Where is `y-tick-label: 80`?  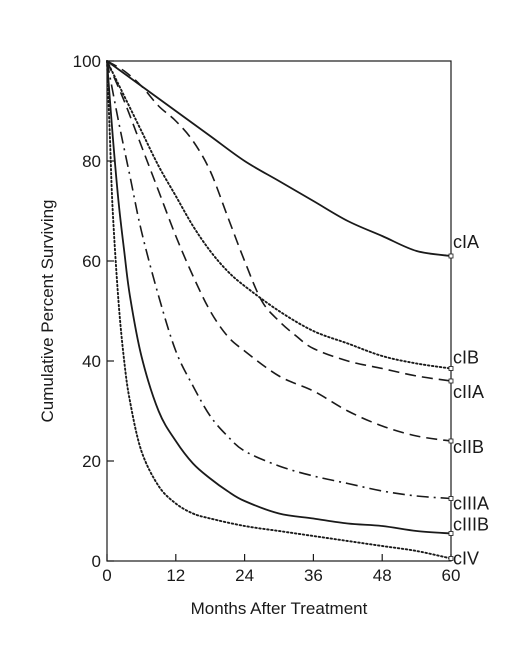
y-tick-label: 80 is located at coordinates (91, 161).